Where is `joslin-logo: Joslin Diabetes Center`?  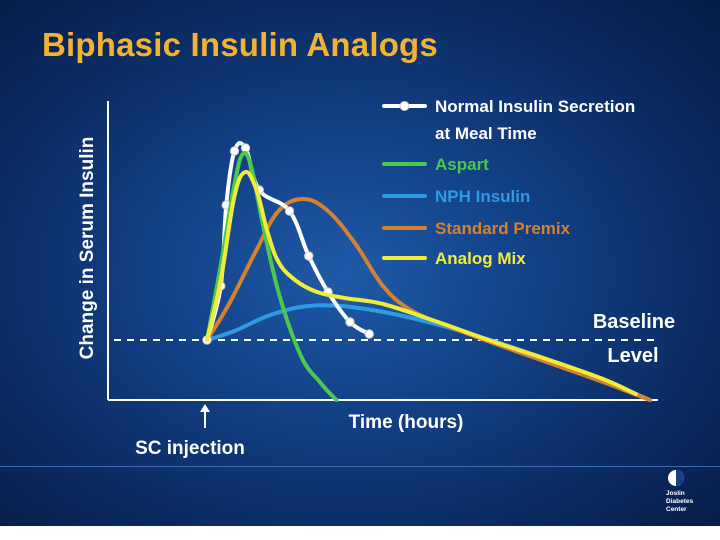 joslin-logo: Joslin Diabetes Center is located at coordinates (689, 497).